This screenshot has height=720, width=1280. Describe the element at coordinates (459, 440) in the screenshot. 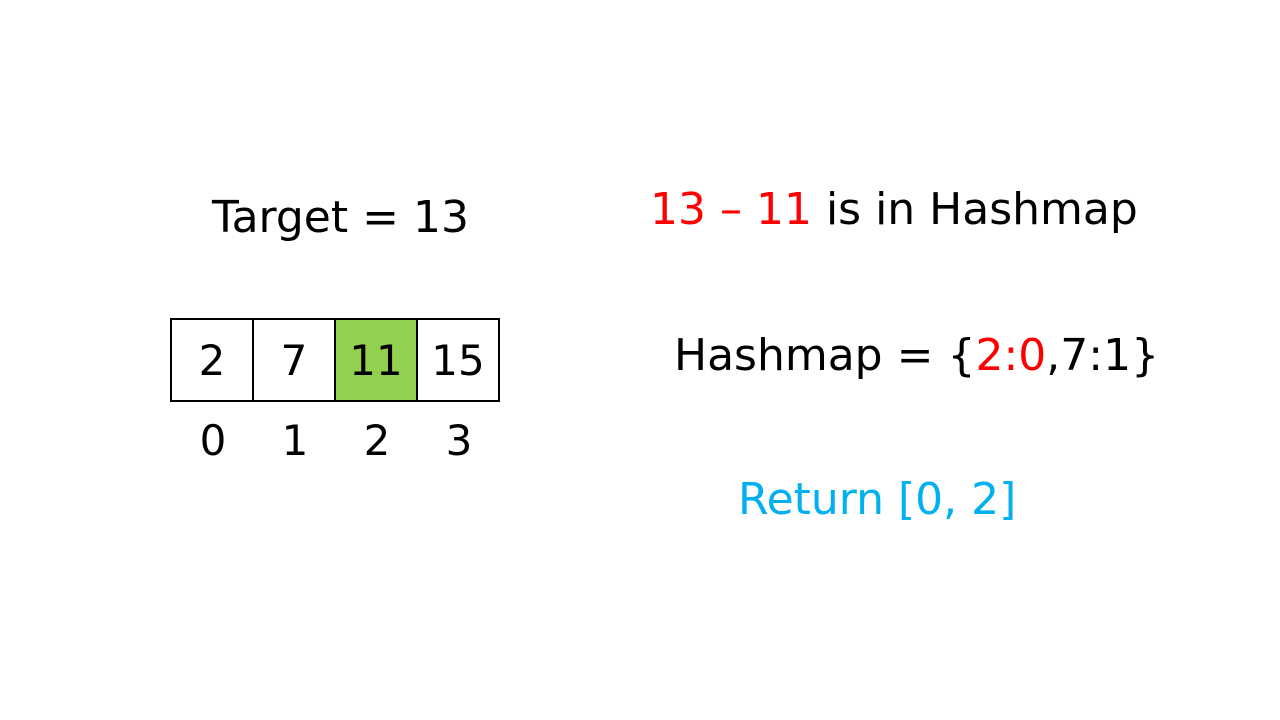

I see `array-index: 3` at that location.